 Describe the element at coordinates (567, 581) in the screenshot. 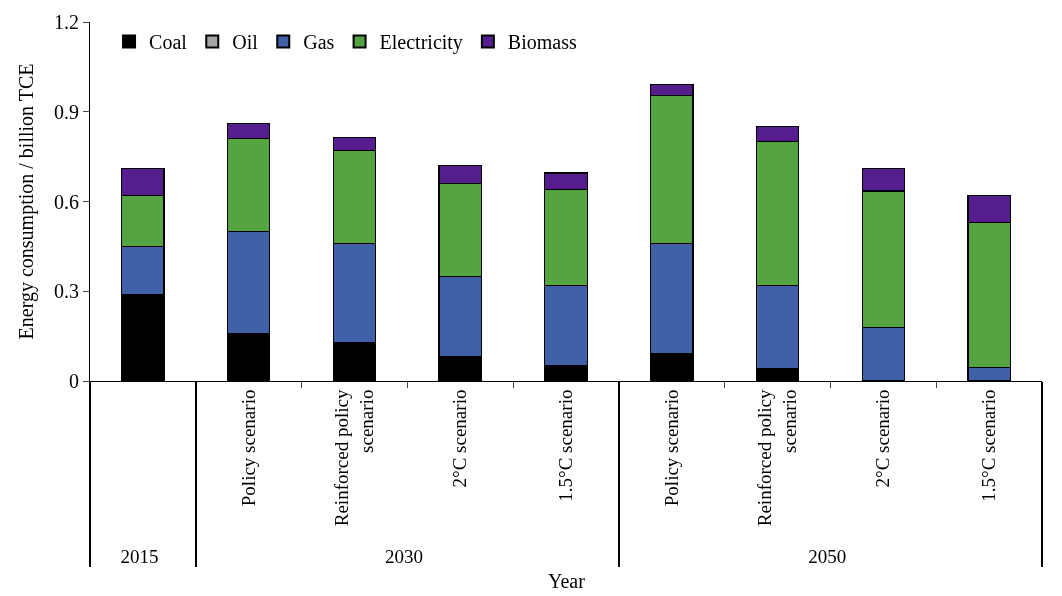

I see `text: Year` at that location.